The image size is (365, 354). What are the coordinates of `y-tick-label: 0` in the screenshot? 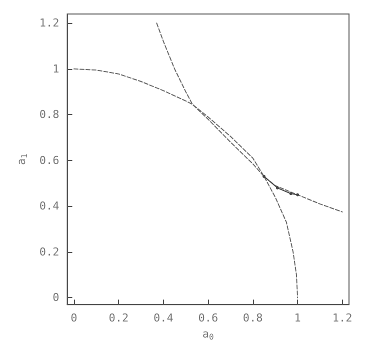 It's located at (56, 297).